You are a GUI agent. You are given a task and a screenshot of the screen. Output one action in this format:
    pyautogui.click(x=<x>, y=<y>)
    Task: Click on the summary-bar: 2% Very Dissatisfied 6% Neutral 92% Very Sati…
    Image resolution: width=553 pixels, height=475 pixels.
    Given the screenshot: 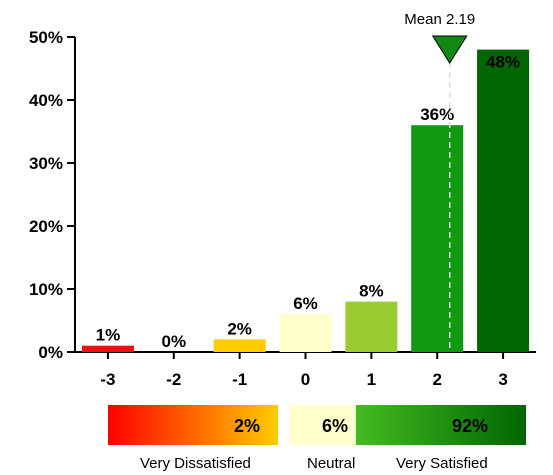 What is the action you would take?
    pyautogui.click(x=317, y=438)
    